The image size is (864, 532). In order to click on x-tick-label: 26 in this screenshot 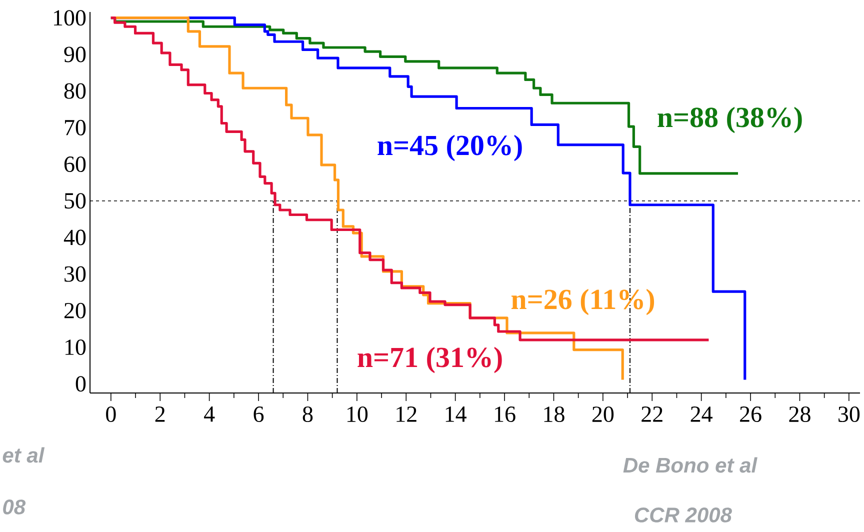, I will do `click(751, 414)`.